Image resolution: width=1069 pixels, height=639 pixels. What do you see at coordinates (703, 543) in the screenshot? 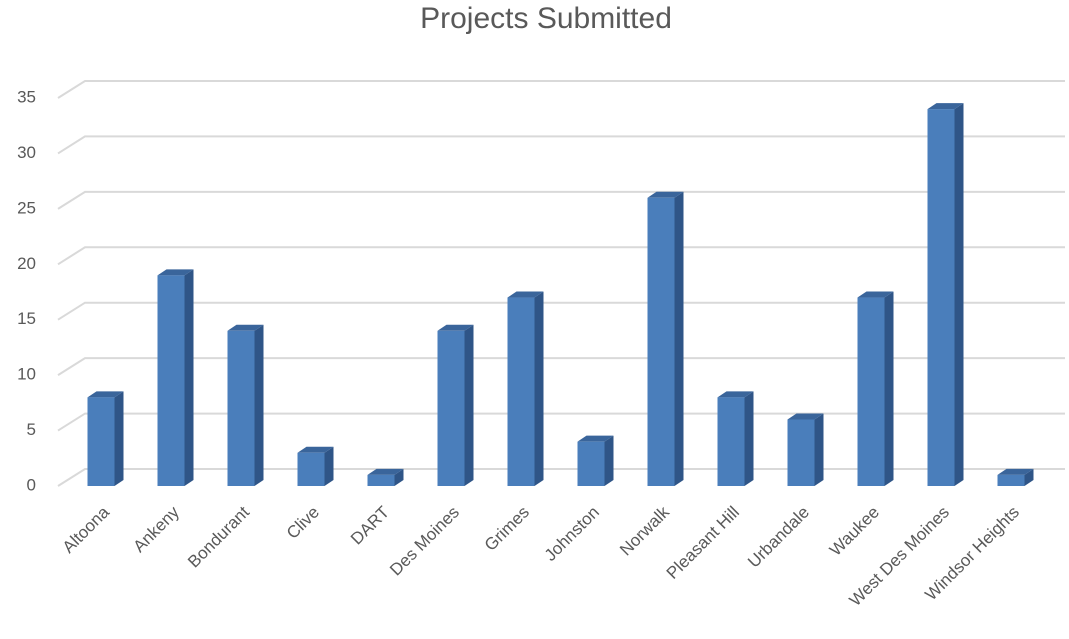
I see `x-tick-label: Pleasant Hill` at bounding box center [703, 543].